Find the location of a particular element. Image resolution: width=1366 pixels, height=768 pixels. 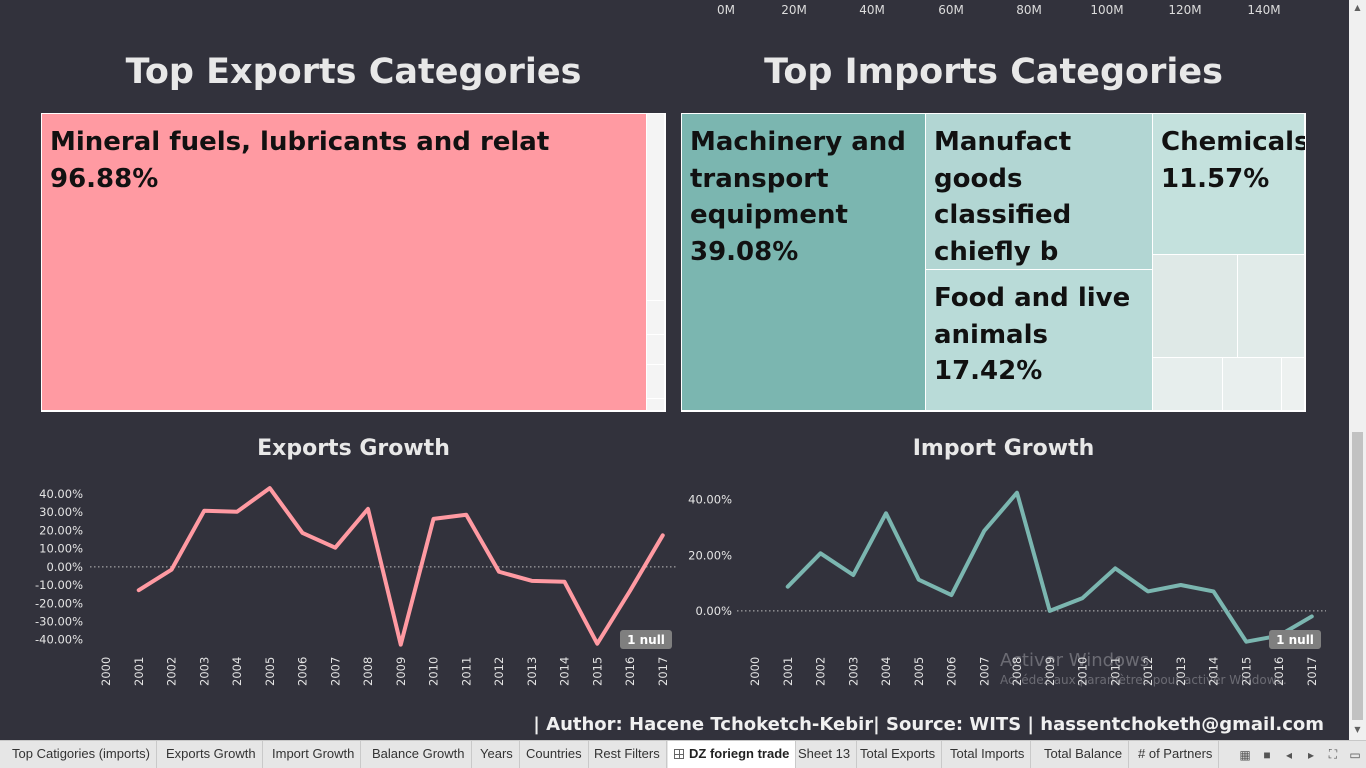

tab-label: Total Imports is located at coordinates (987, 753).